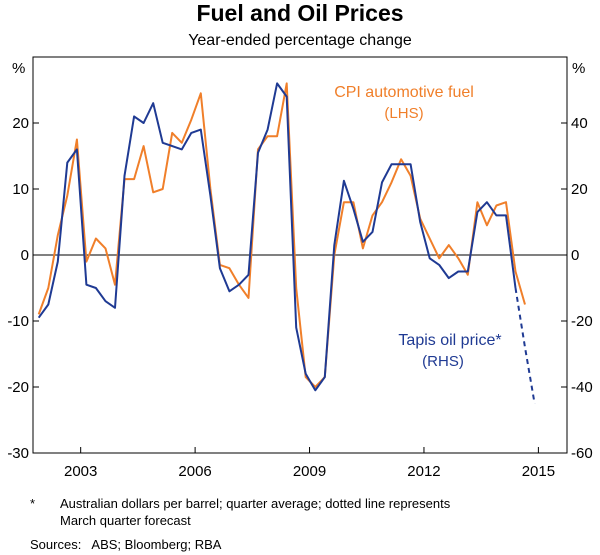  Describe the element at coordinates (20, 189) in the screenshot. I see `left-axis-tick-label: 10` at that location.